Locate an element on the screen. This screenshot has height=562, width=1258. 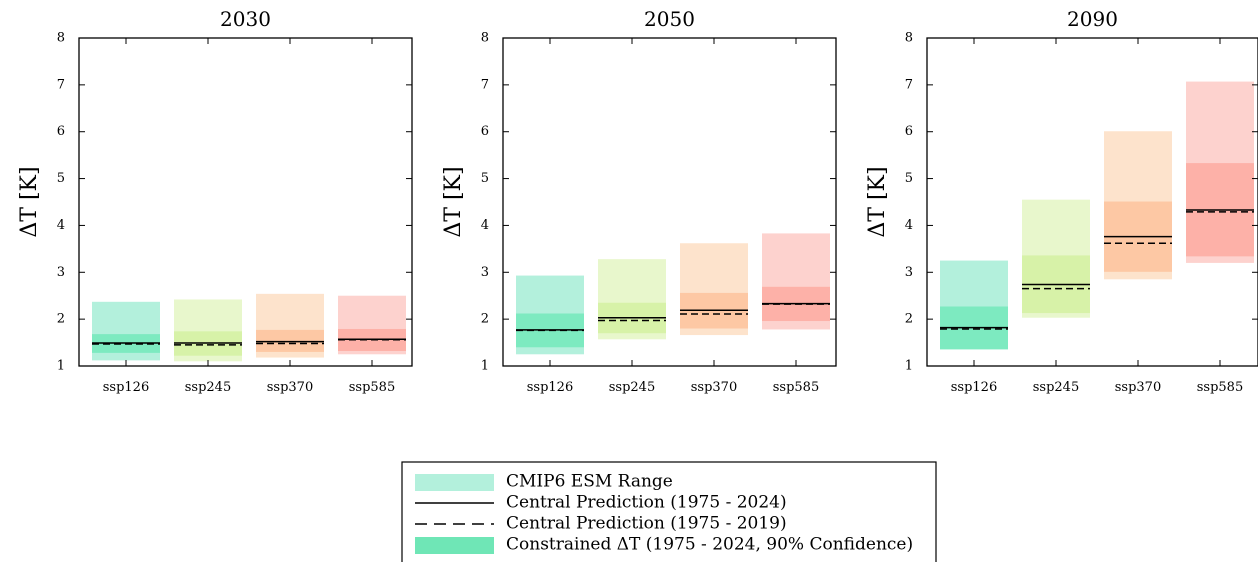
panel-title: 2050 is located at coordinates (669, 19).